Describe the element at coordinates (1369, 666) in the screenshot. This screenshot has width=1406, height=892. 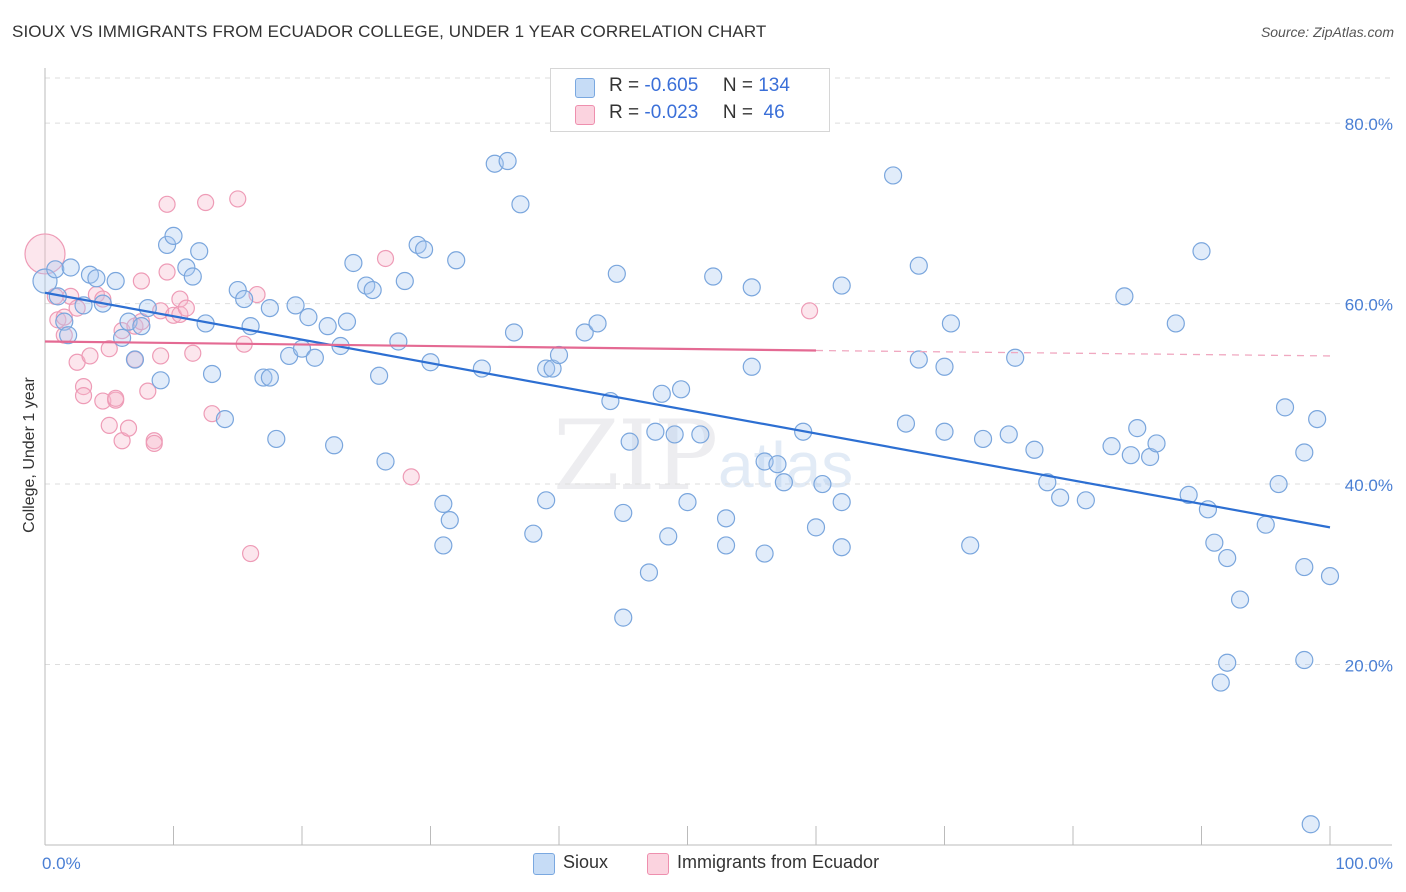
I see `y-tick-label: 20.0%` at that location.